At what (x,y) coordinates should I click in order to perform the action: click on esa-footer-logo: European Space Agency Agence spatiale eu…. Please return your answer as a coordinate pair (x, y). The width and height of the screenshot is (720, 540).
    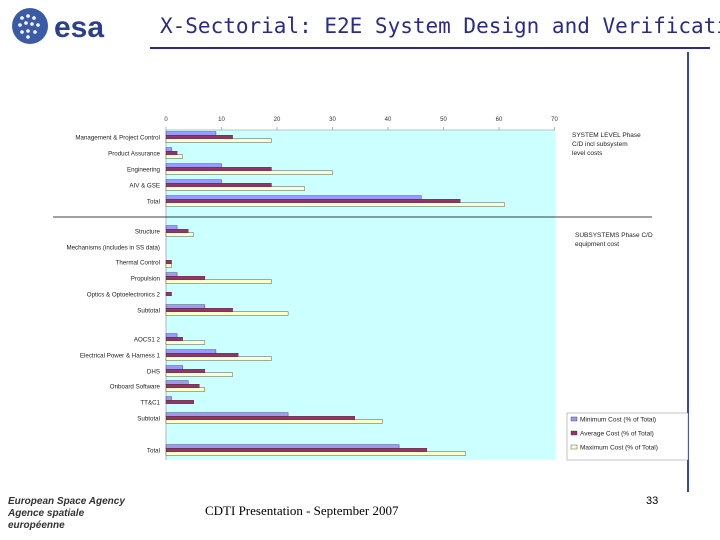
    Looking at the image, I should click on (73, 513).